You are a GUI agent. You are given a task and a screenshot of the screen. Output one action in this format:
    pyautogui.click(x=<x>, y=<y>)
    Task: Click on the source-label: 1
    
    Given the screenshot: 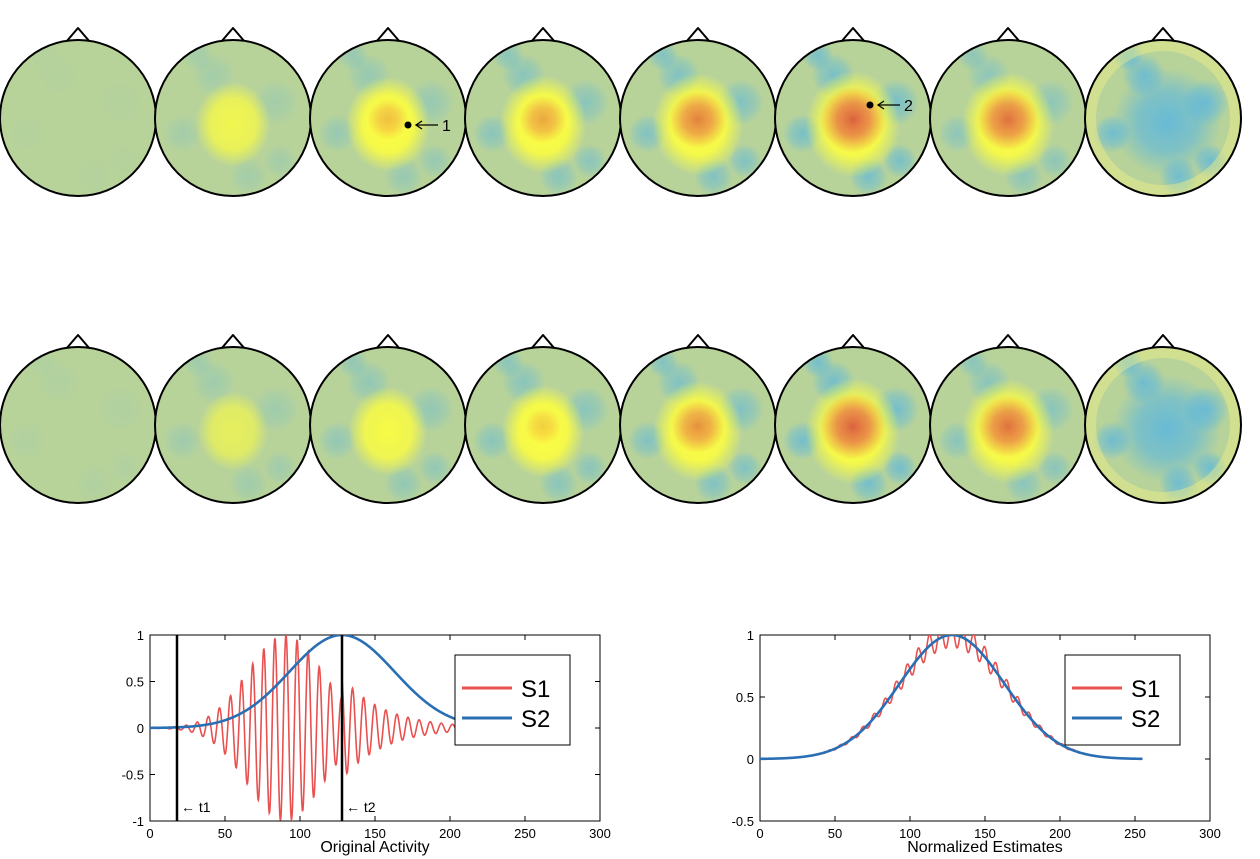 What is the action you would take?
    pyautogui.click(x=446, y=126)
    